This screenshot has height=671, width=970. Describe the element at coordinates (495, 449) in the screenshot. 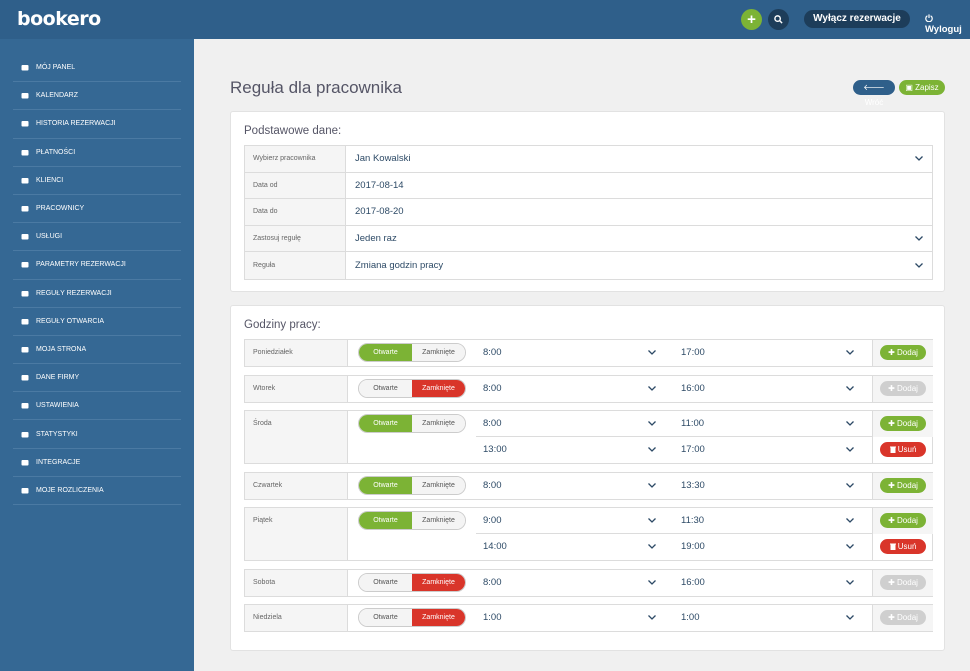

I see `time-value: 13:00` at that location.